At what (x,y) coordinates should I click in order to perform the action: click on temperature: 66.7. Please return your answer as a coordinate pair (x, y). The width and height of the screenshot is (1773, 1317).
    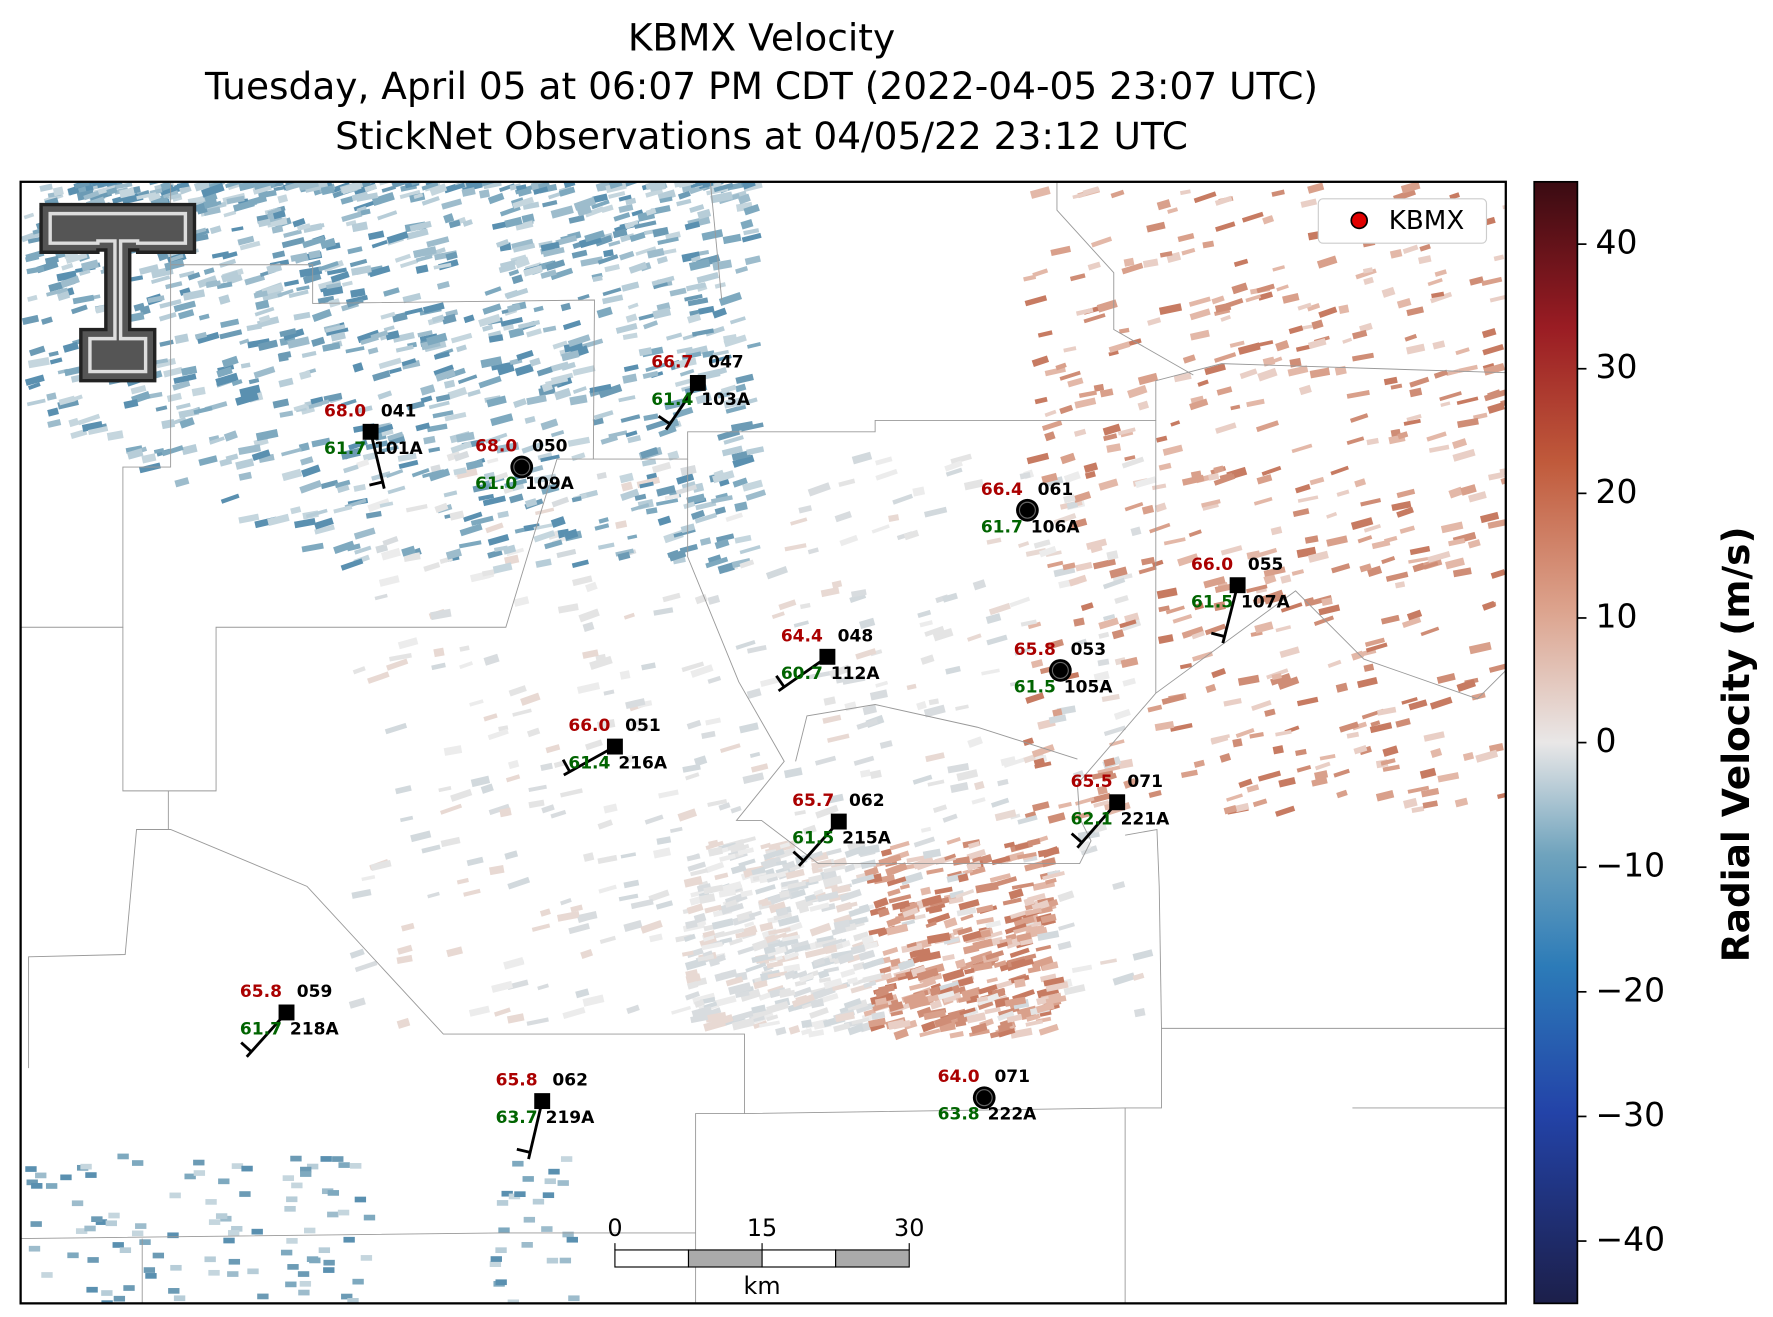
    Looking at the image, I should click on (672, 362).